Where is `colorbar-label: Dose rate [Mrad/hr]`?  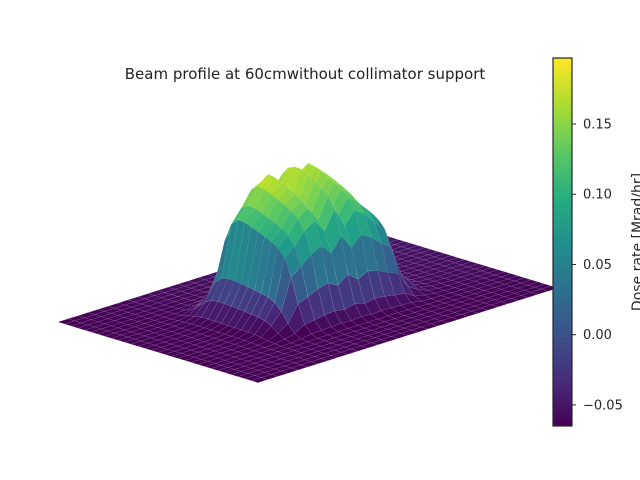
colorbar-label: Dose rate [Mrad/hr] is located at coordinates (635, 242).